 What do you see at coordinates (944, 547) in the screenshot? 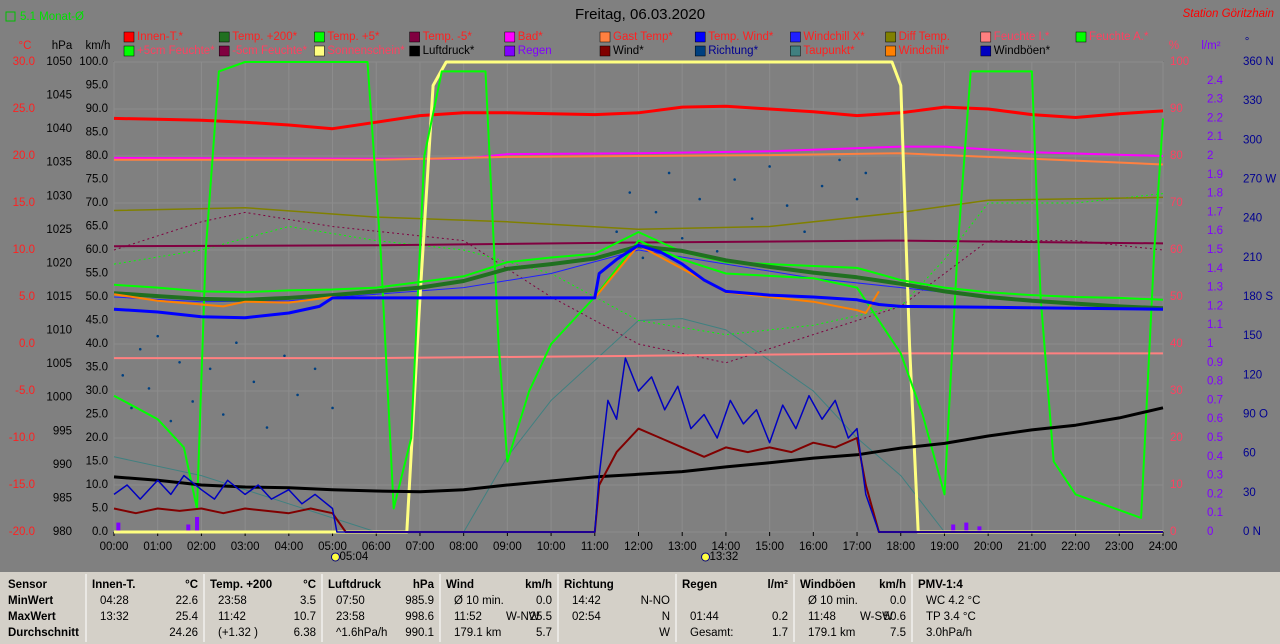
I see `x-tick-label: 19:00` at bounding box center [944, 547].